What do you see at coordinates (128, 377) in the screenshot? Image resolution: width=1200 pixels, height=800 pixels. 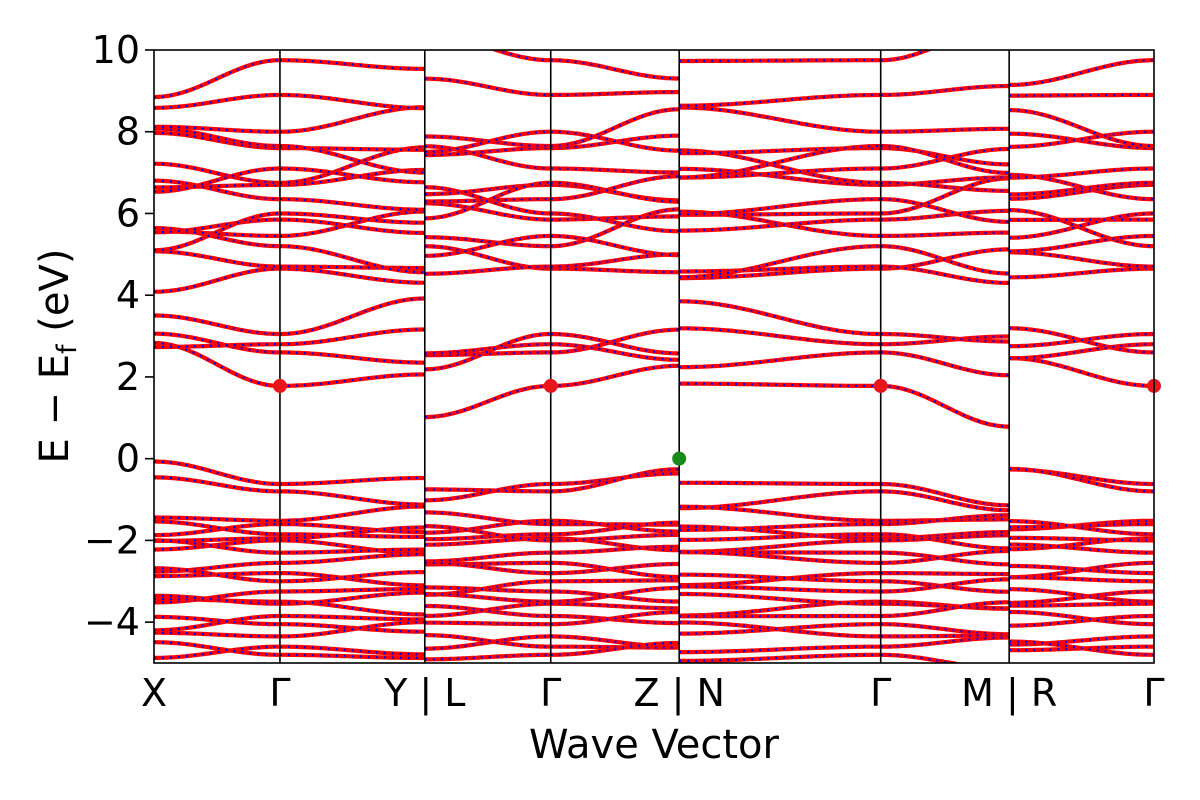 I see `y-tick-label: 2` at bounding box center [128, 377].